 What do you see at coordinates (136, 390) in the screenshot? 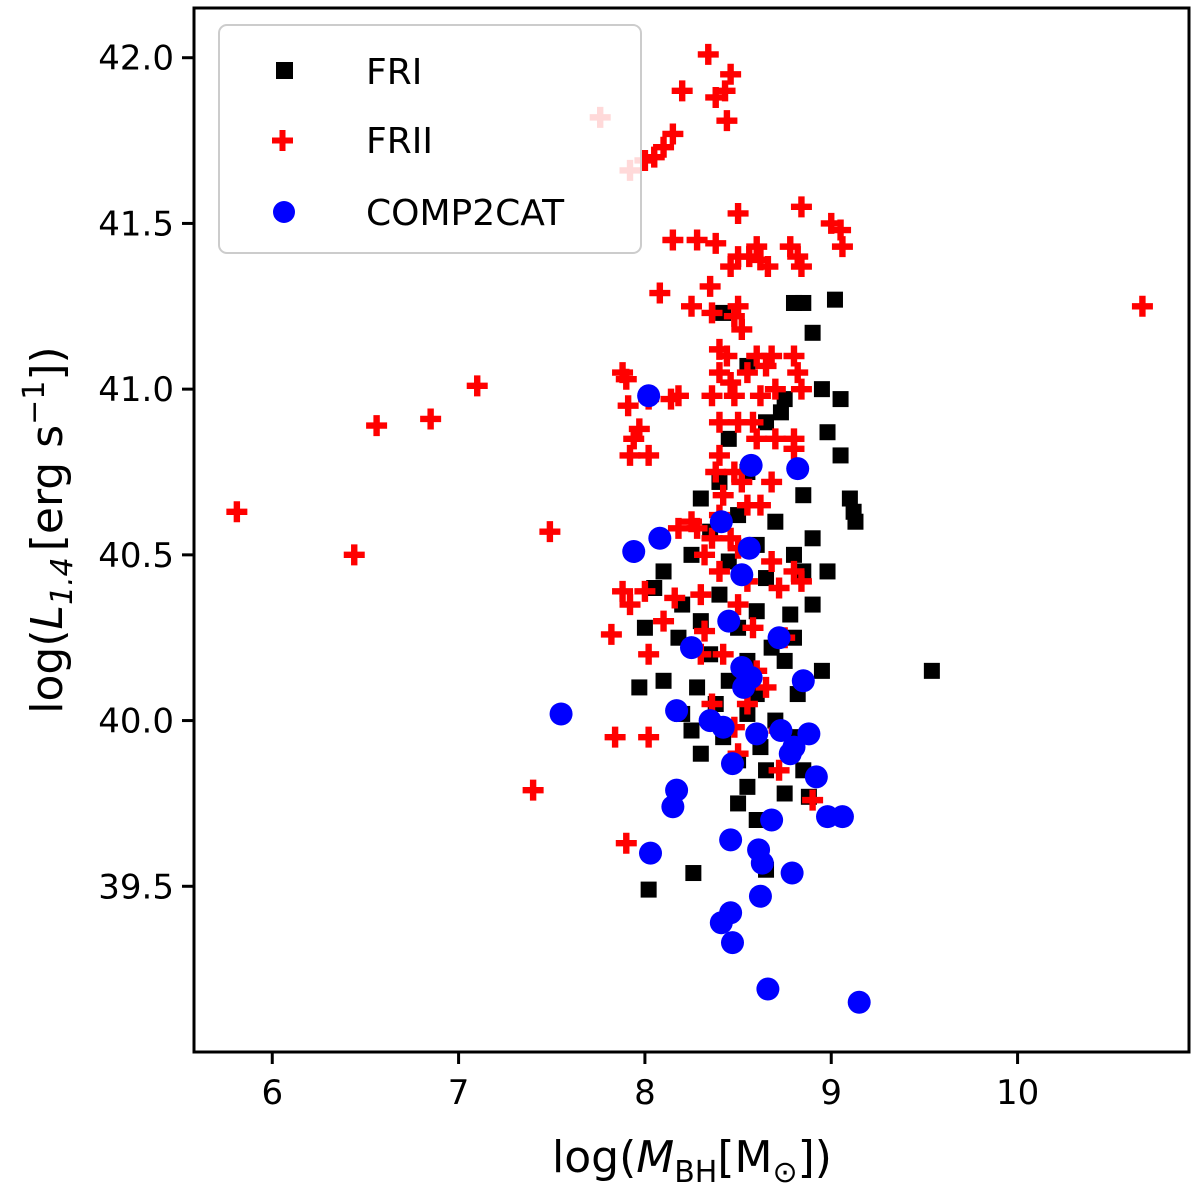
I see `y-tick-label-3: 41.0` at bounding box center [136, 390].